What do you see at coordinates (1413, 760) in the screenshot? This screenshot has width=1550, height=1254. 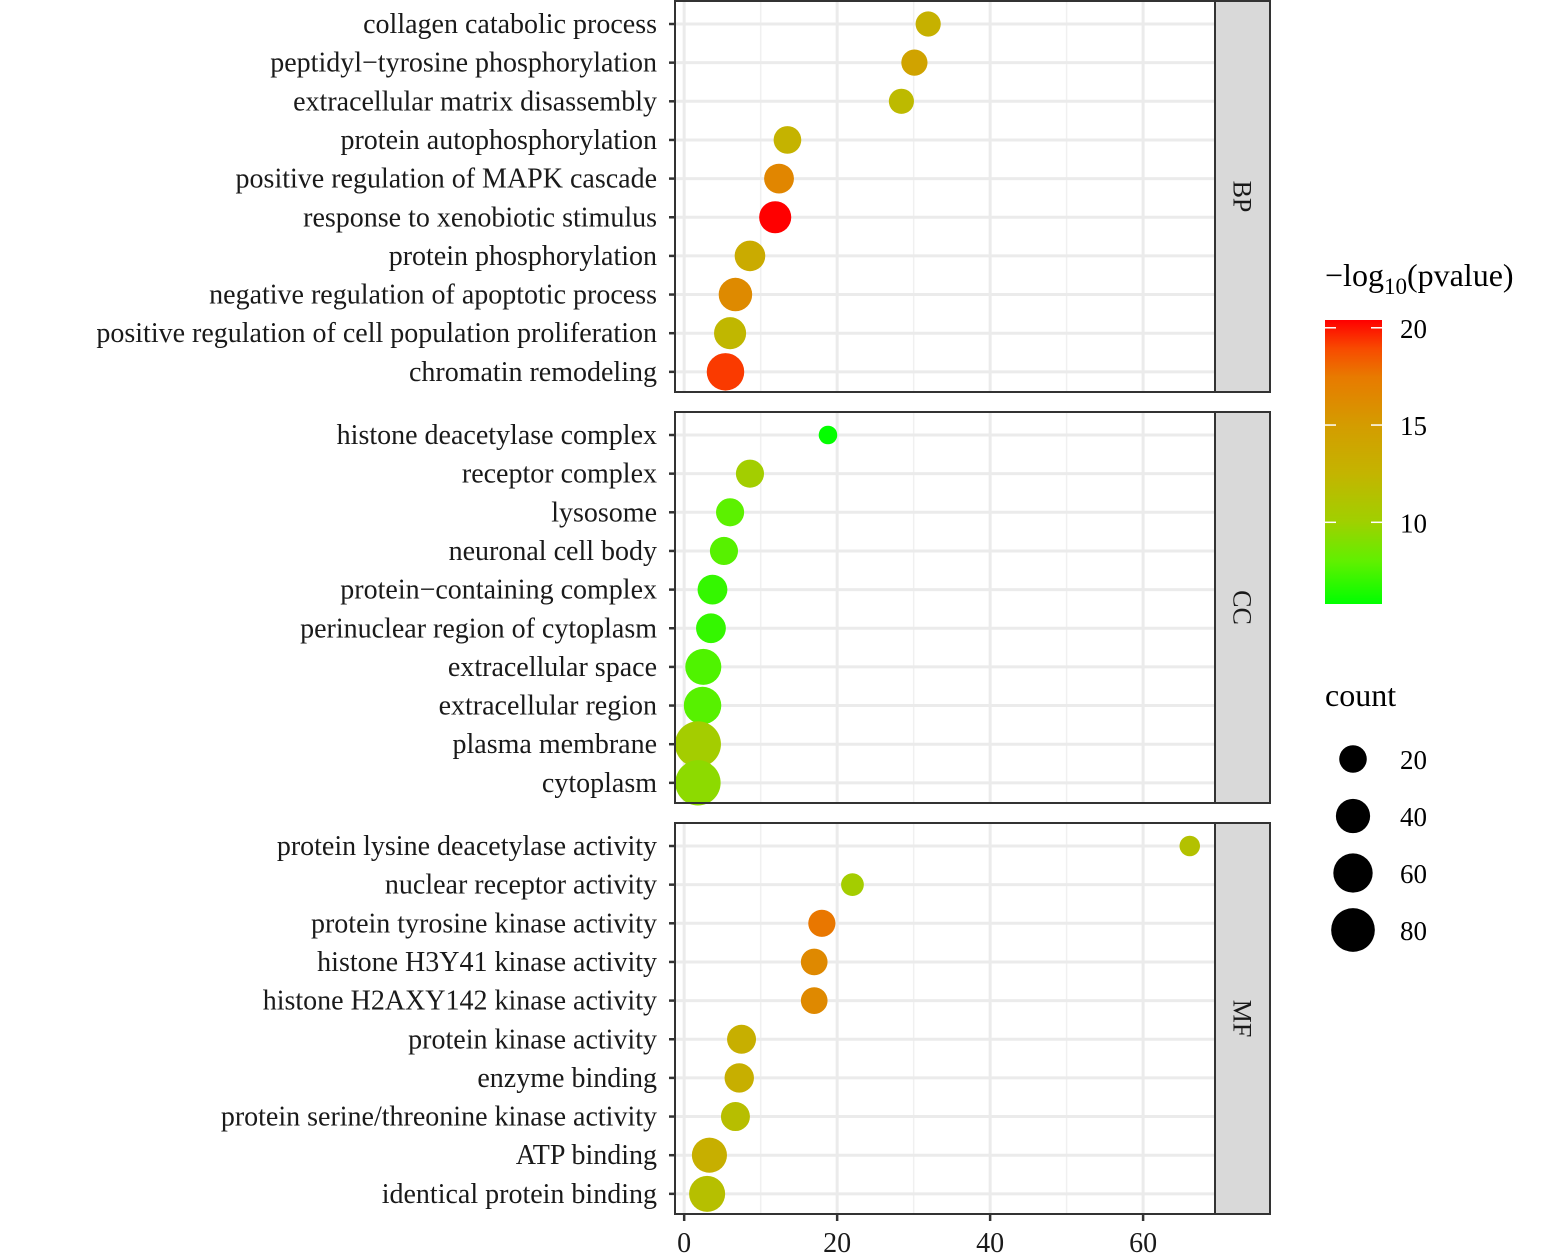 I see `size-legend-label: 20` at bounding box center [1413, 760].